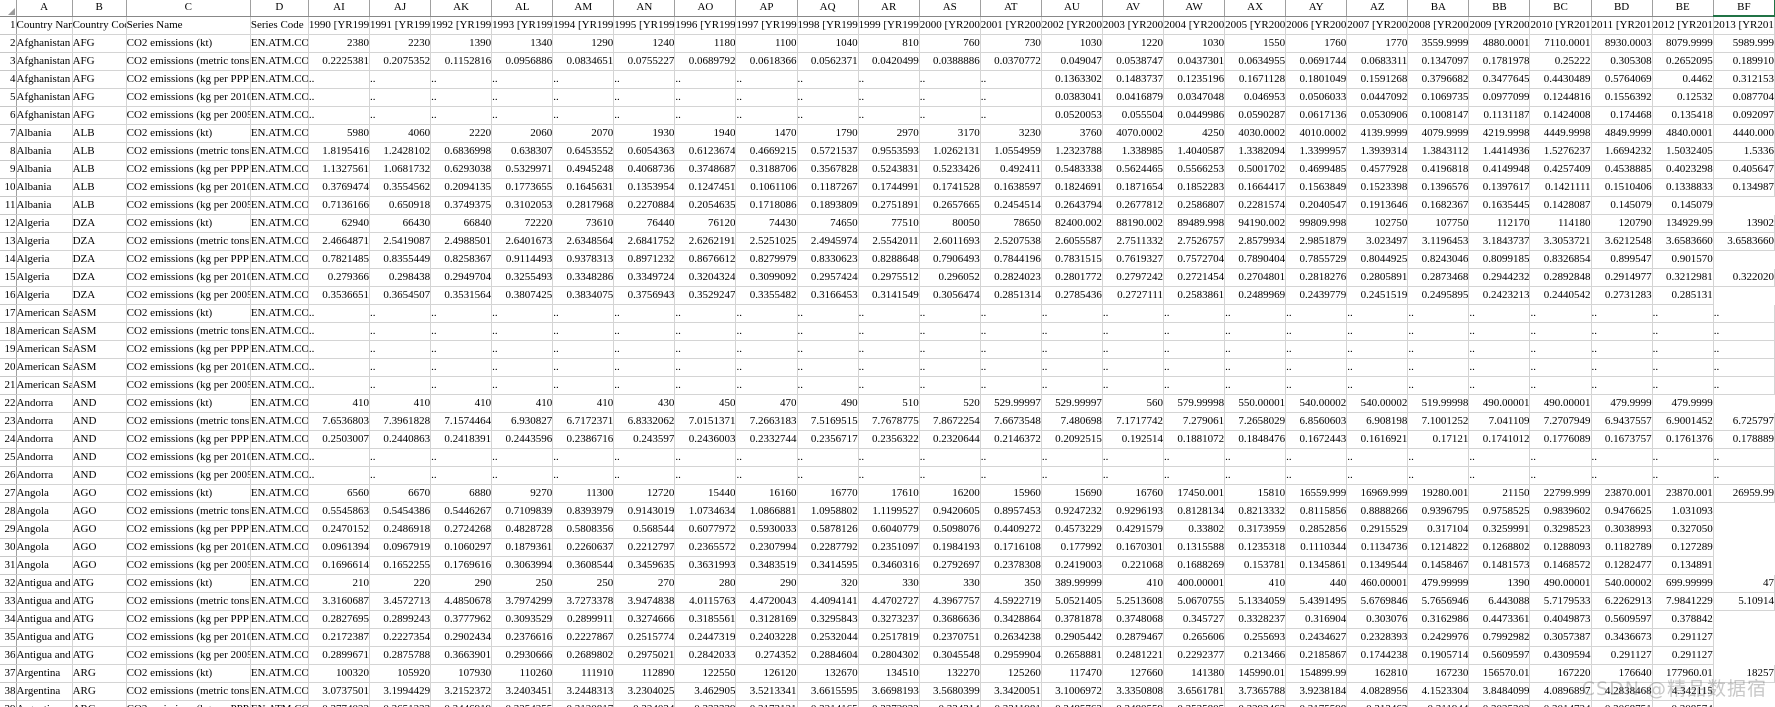 The height and width of the screenshot is (707, 1775). Describe the element at coordinates (44, 703) in the screenshot. I see `table-cell: Argentina` at that location.